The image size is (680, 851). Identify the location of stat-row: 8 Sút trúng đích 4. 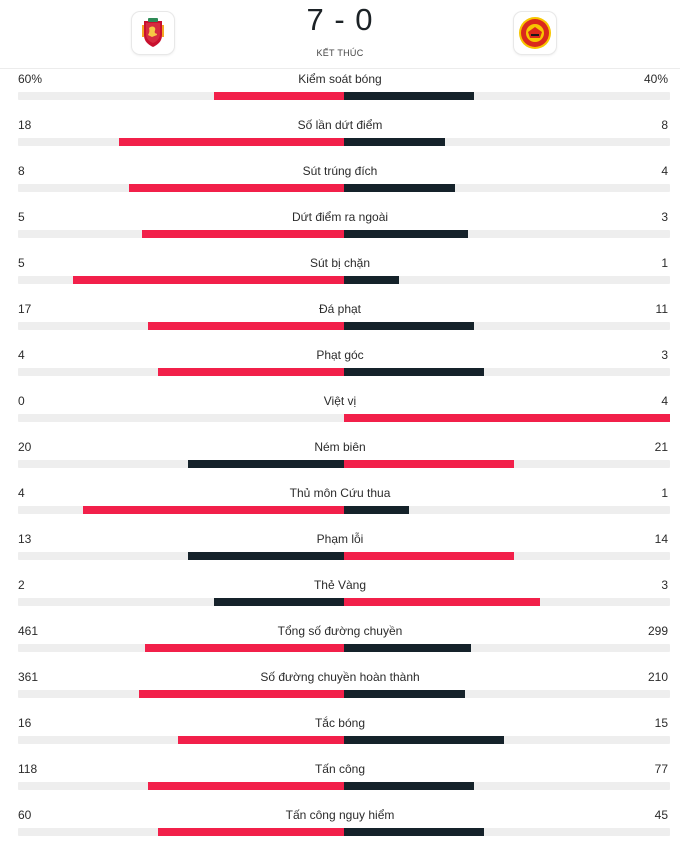
(340, 184).